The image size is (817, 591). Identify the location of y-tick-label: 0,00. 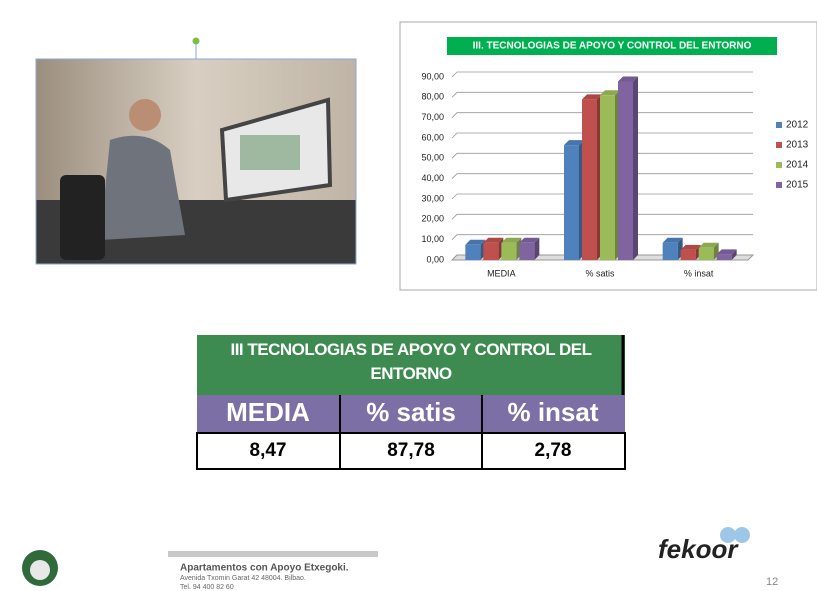
(435, 259).